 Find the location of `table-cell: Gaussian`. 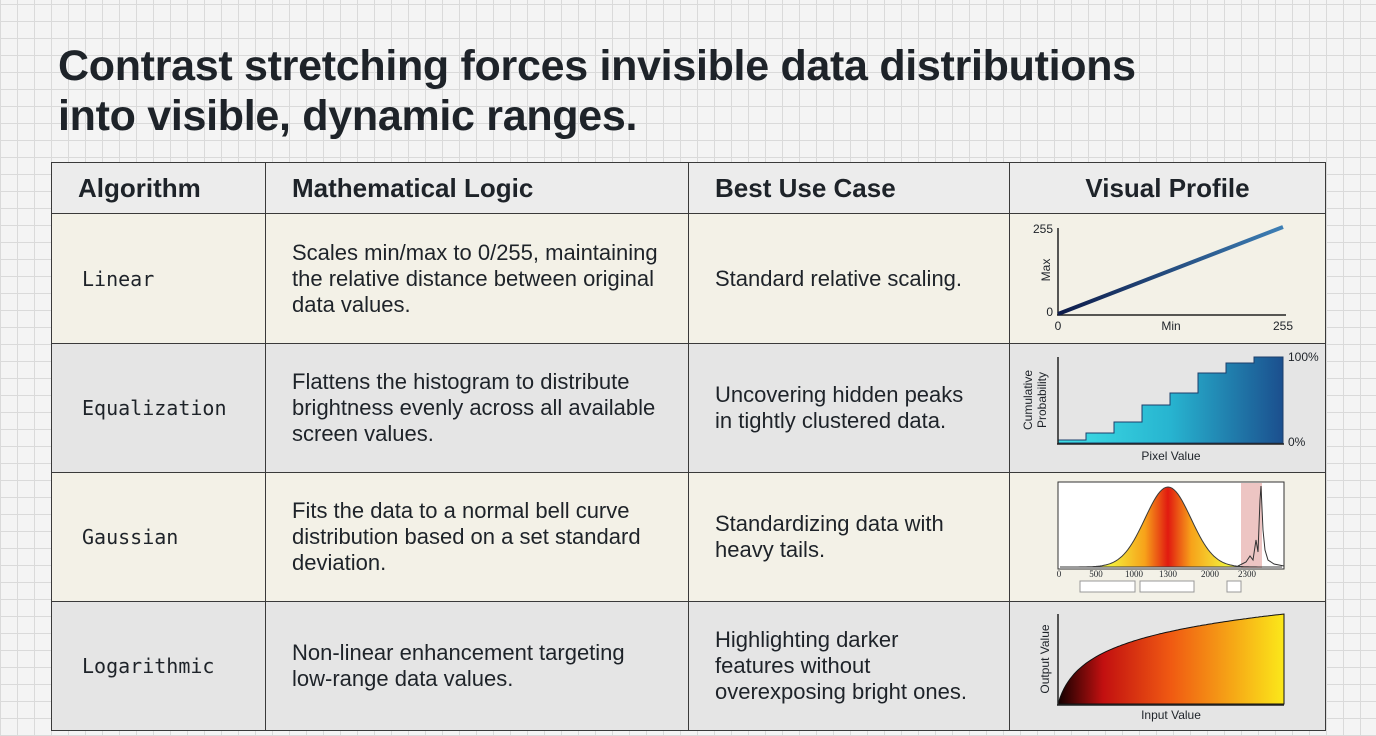

table-cell: Gaussian is located at coordinates (158, 537).